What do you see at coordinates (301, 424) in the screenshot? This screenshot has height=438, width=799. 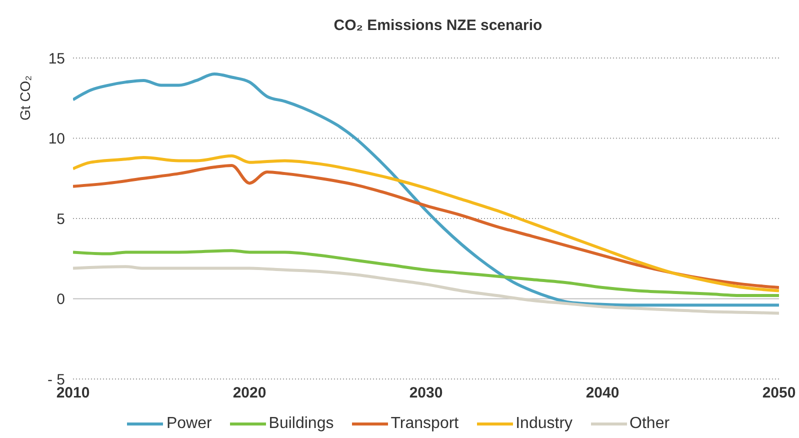 I see `legend-label: Buildings` at bounding box center [301, 424].